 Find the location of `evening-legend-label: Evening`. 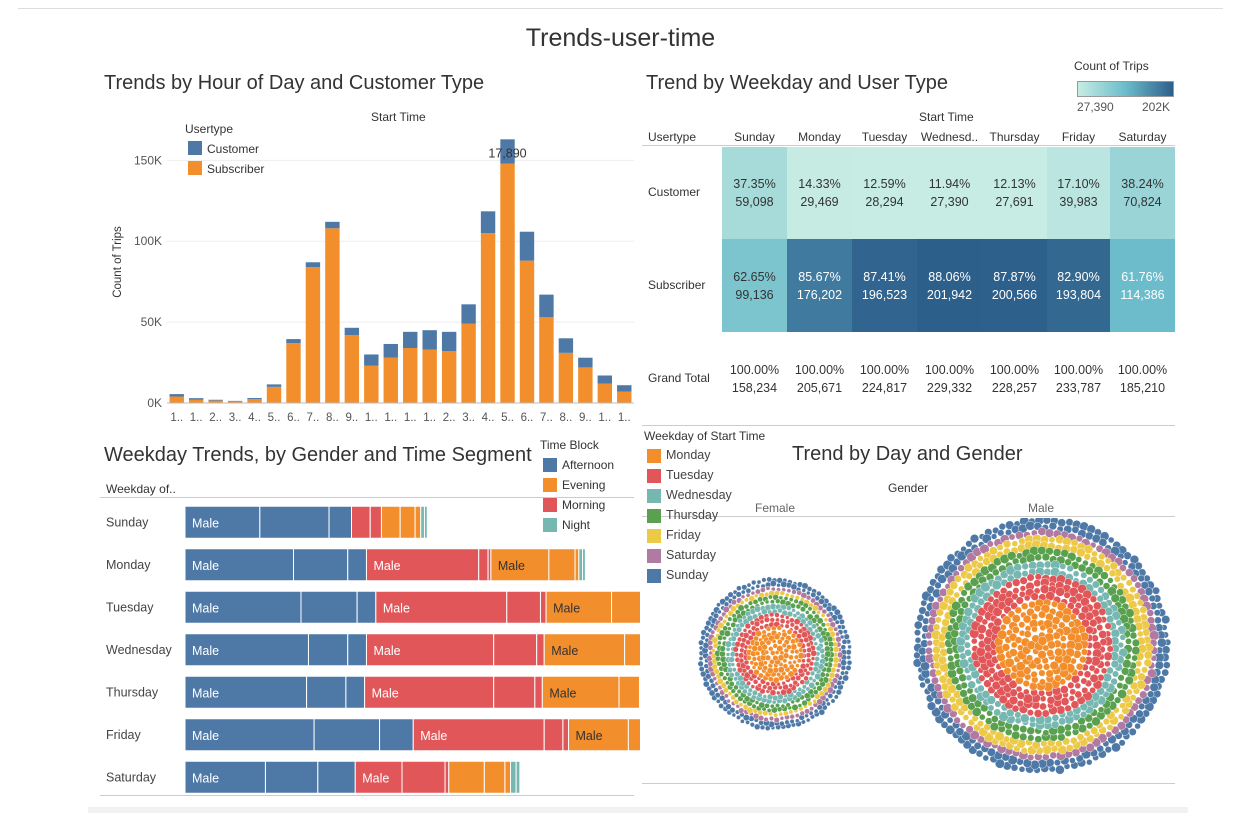

evening-legend-label: Evening is located at coordinates (584, 485).